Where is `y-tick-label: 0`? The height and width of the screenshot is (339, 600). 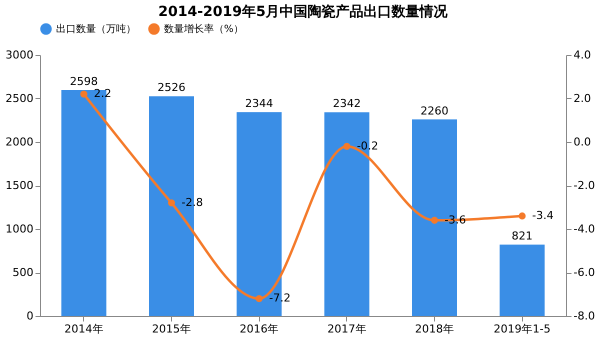 y-tick-label: 0 is located at coordinates (30, 316).